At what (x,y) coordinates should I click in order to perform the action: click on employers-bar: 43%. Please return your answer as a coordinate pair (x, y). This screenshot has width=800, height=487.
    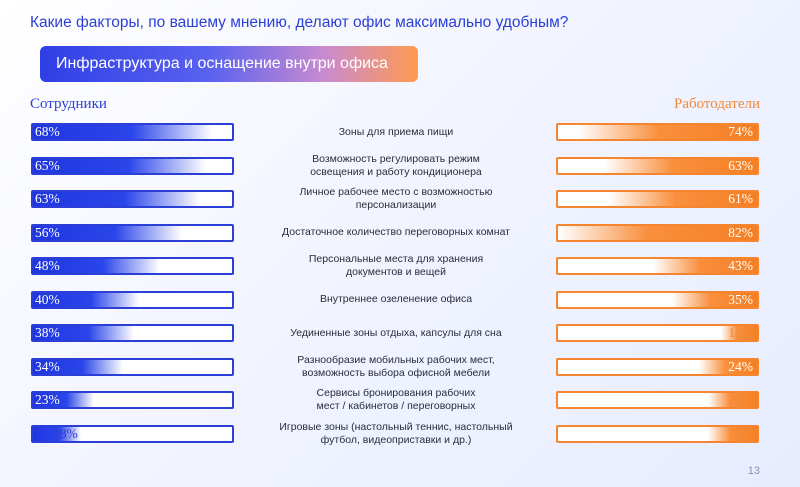
    Looking at the image, I should click on (657, 266).